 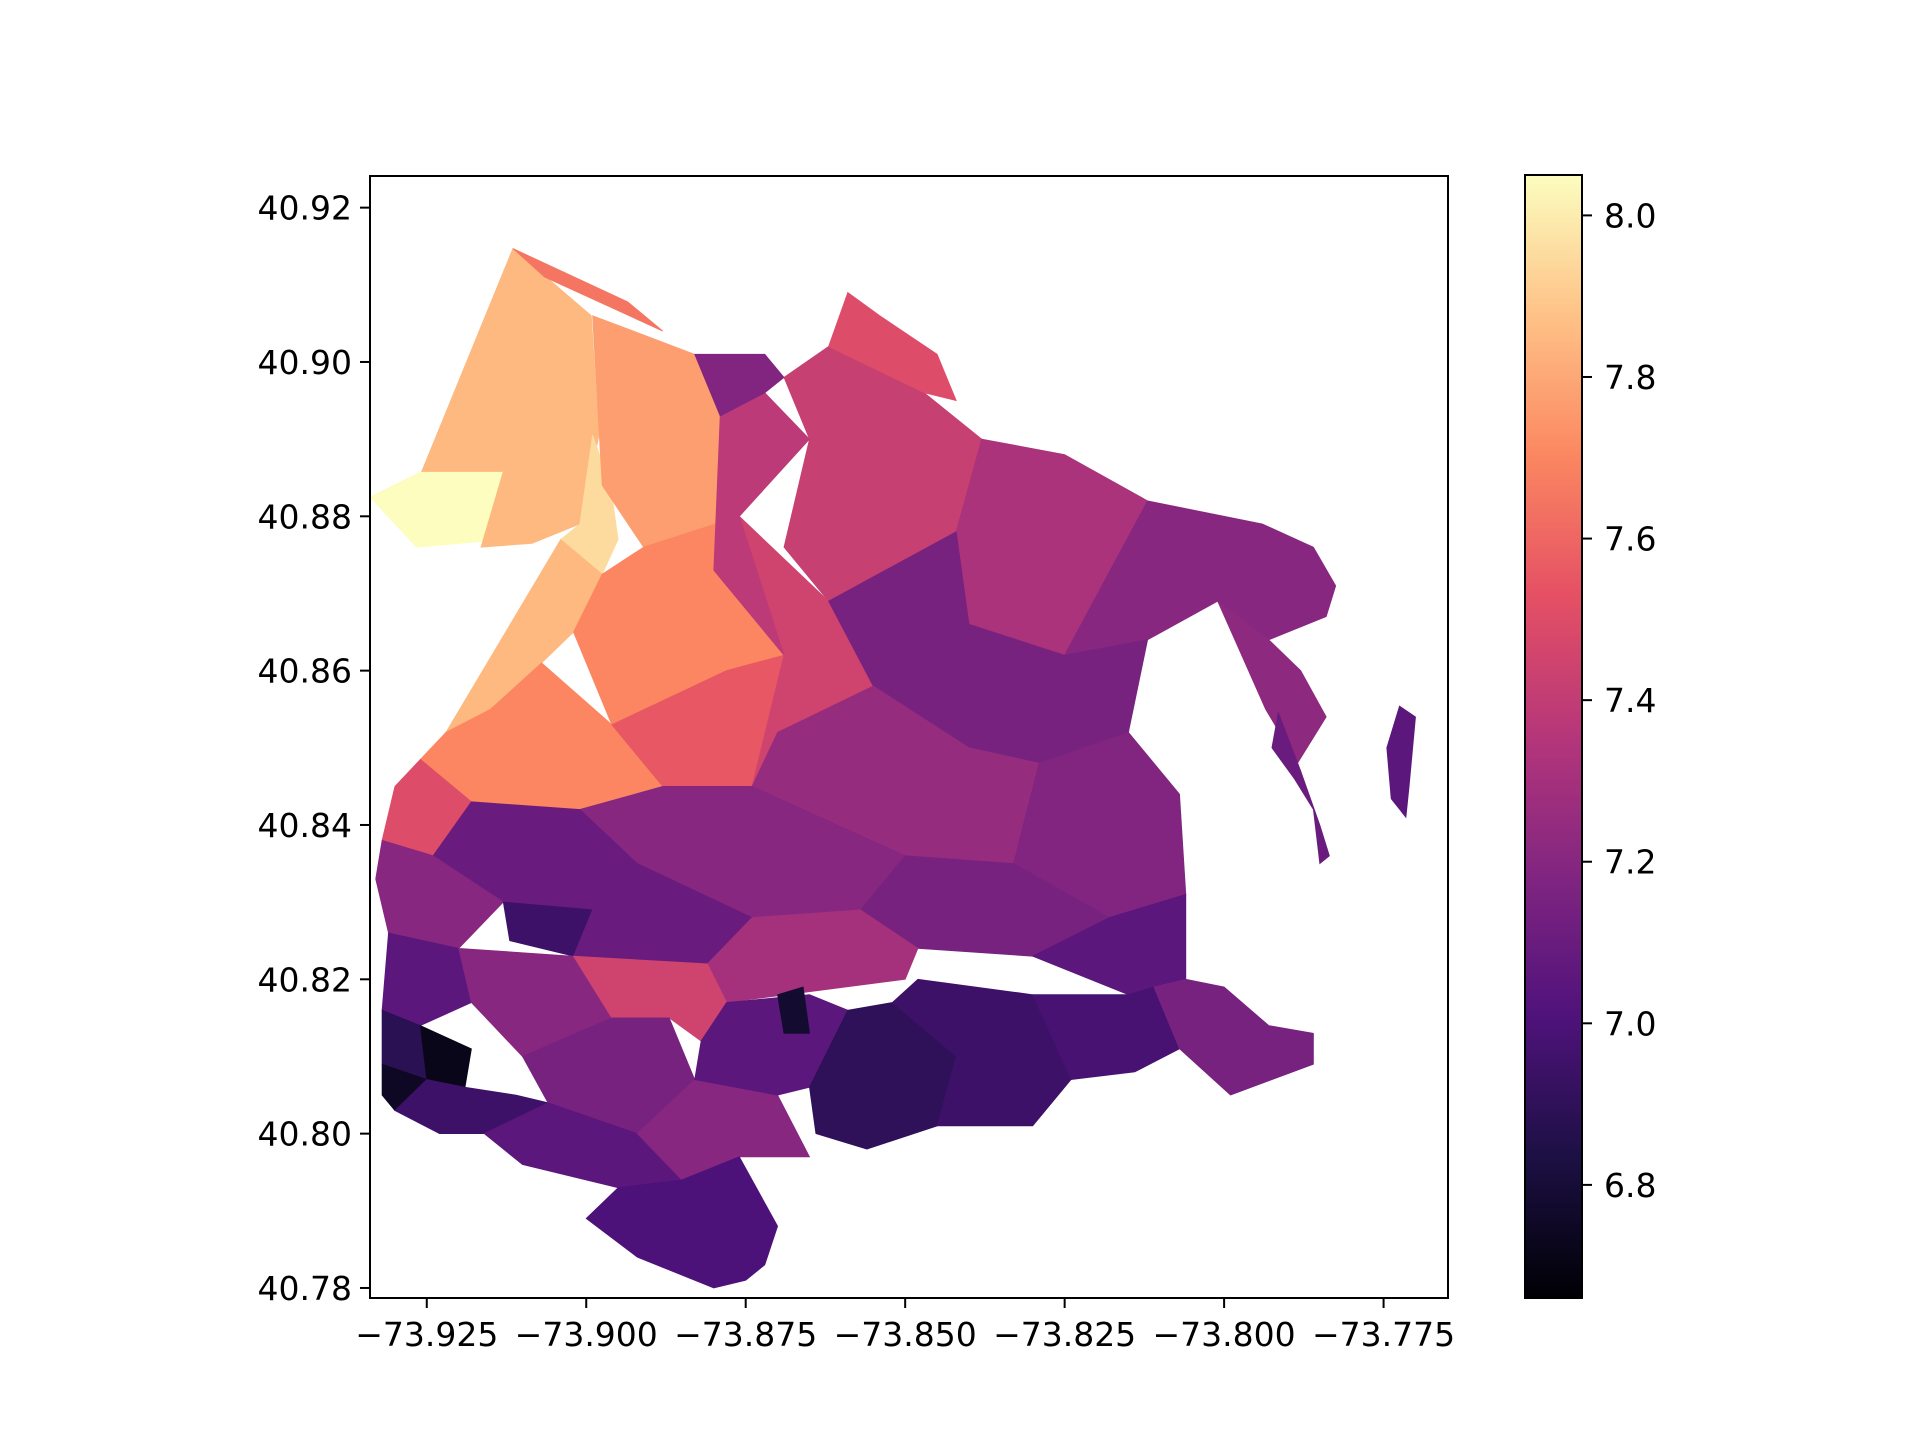 What do you see at coordinates (314, 748) in the screenshot?
I see `y-axis-ticks: 40.78 40.80 40.82 40.84 40.86 40.88 40.90 40.92` at bounding box center [314, 748].